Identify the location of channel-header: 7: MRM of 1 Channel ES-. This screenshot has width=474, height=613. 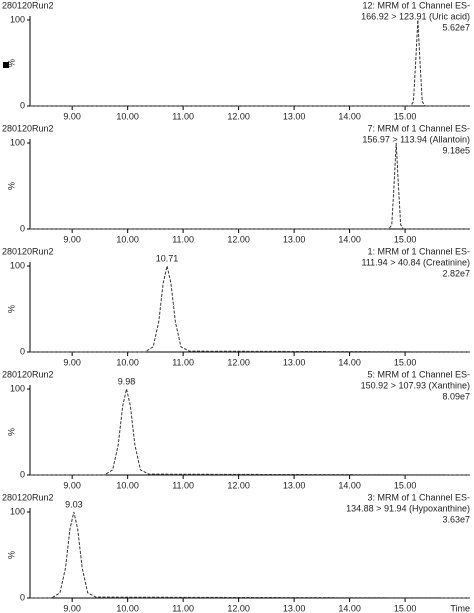
(418, 128).